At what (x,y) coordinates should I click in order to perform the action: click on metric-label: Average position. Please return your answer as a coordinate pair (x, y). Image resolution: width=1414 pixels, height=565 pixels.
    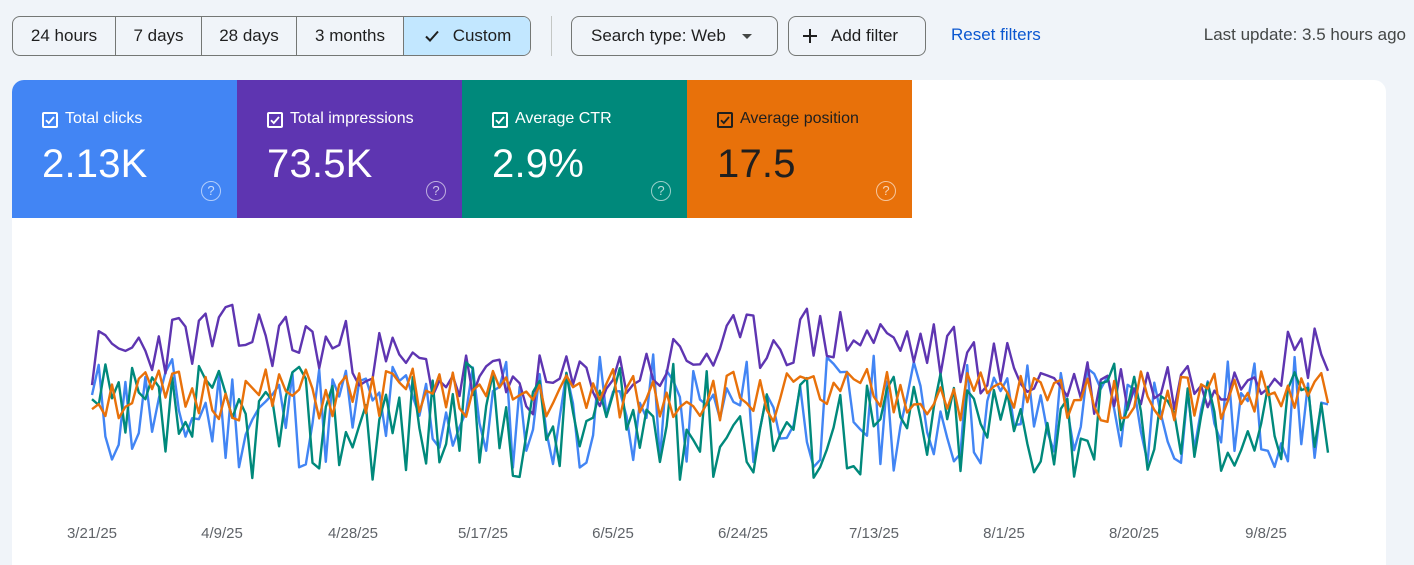
    Looking at the image, I should click on (799, 118).